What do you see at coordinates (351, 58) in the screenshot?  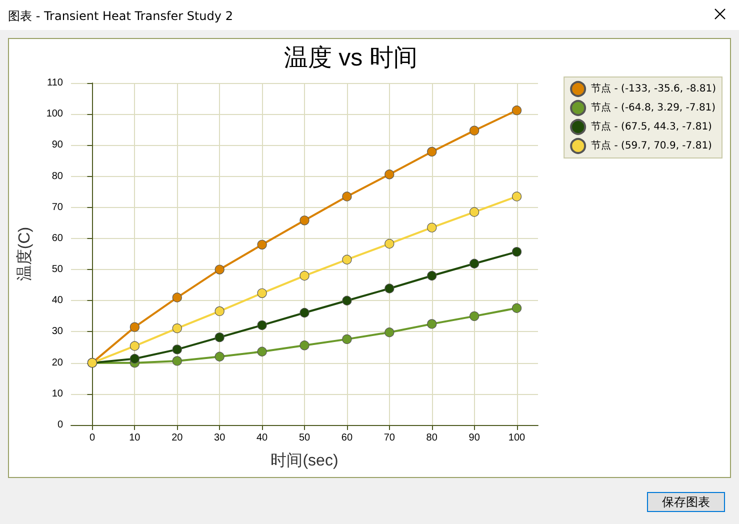 I see `chart-title: 温度 vs 时间` at bounding box center [351, 58].